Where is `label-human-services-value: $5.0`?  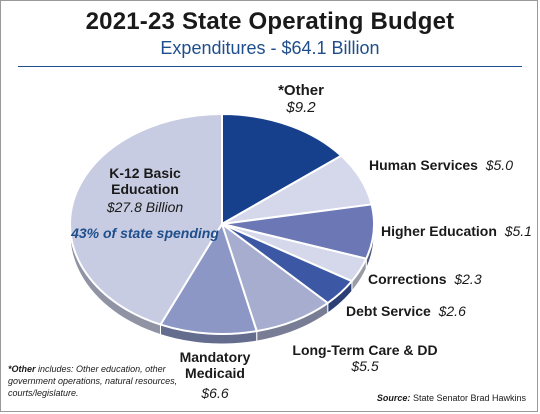
label-human-services-value: $5.0 is located at coordinates (499, 165).